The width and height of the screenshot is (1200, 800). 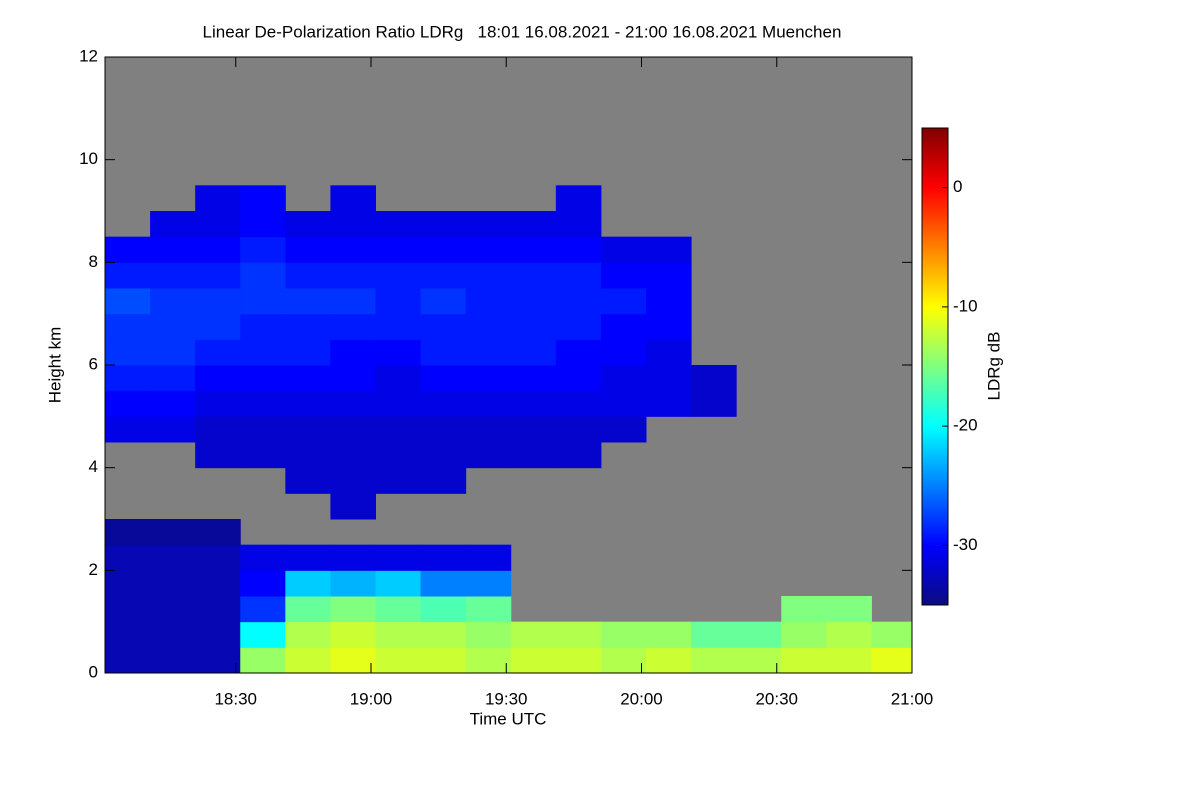 What do you see at coordinates (235, 698) in the screenshot?
I see `x-tick-label: 18:30` at bounding box center [235, 698].